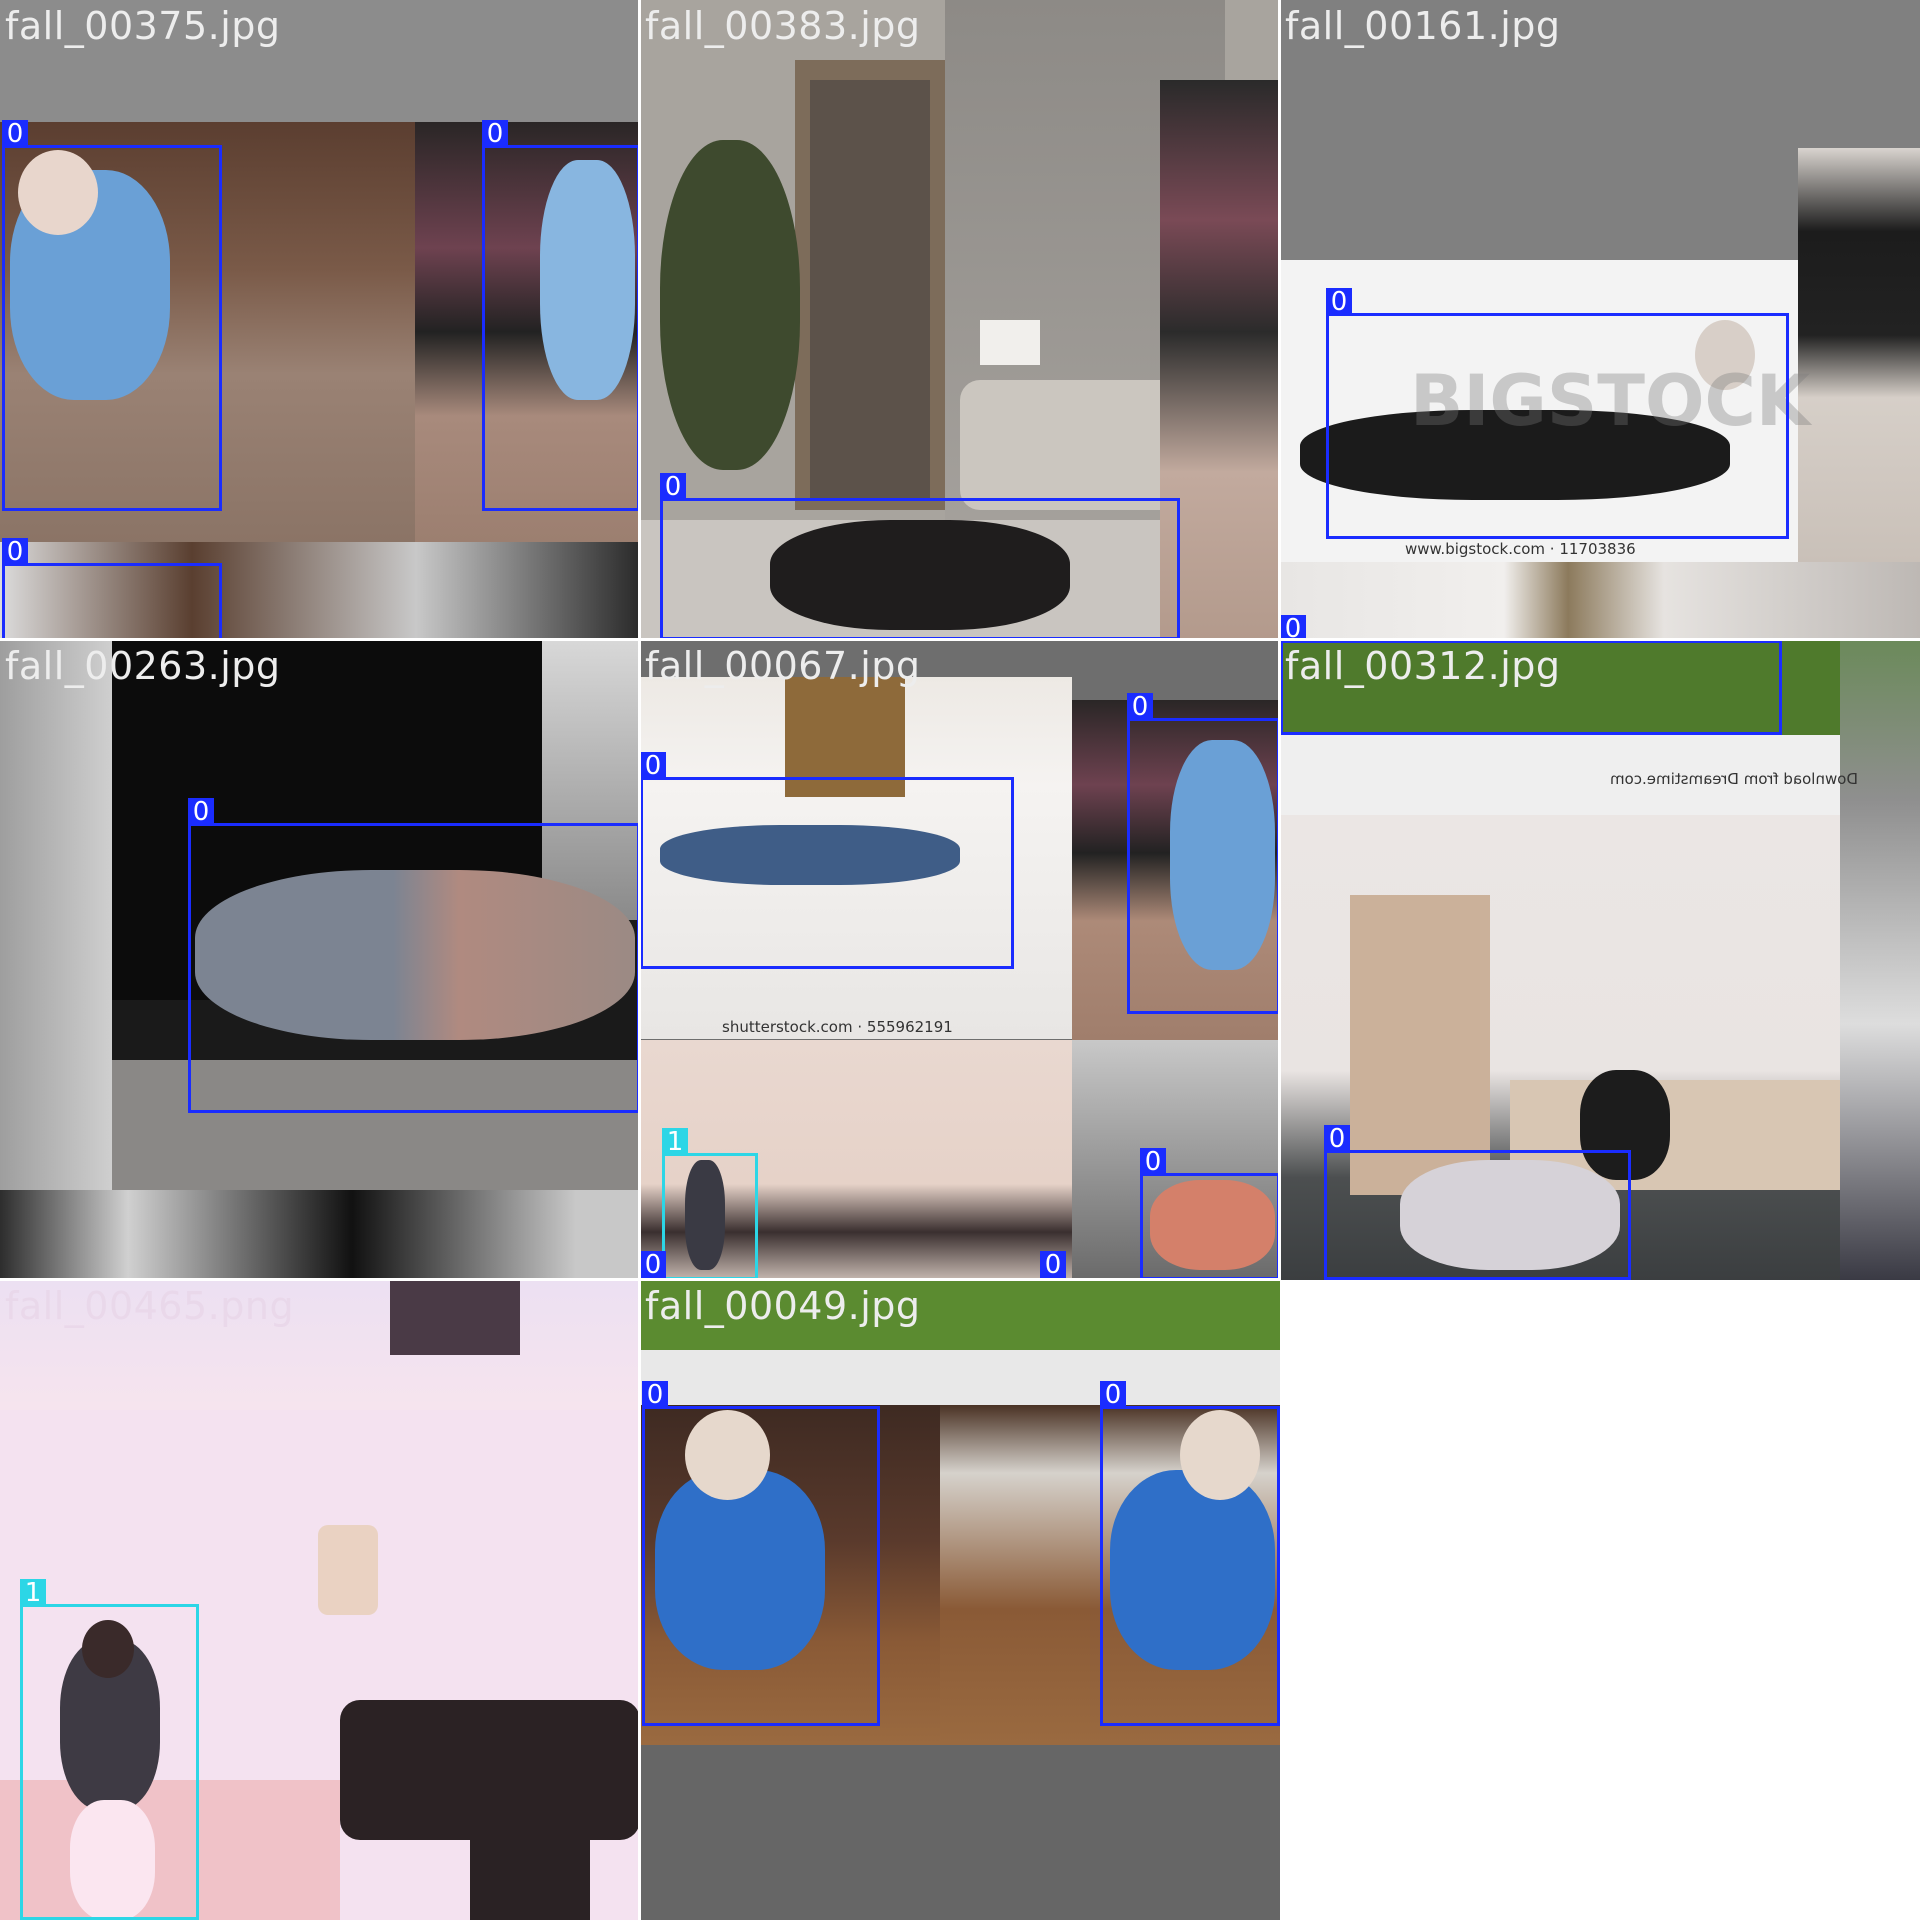  Describe the element at coordinates (1520, 549) in the screenshot. I see `stock-watermark: www.bigstock.com · 11703836` at that location.